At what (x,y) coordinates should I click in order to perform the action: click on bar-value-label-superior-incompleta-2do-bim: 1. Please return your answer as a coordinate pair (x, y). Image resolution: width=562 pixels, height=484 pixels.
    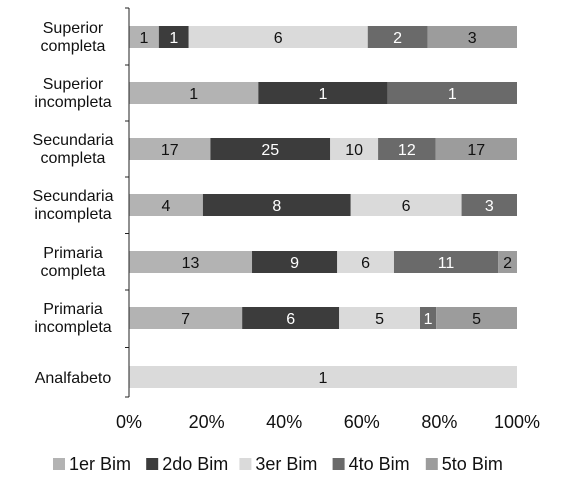
    Looking at the image, I should click on (323, 94).